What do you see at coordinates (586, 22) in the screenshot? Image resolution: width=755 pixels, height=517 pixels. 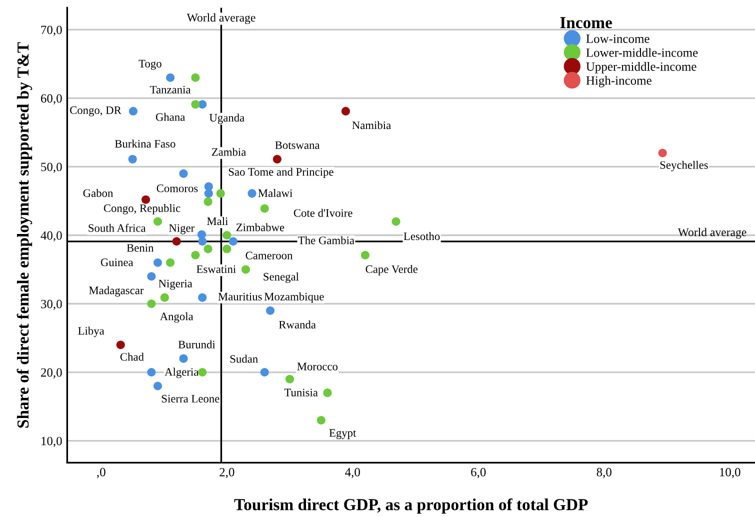 I see `legend-title: Income` at bounding box center [586, 22].